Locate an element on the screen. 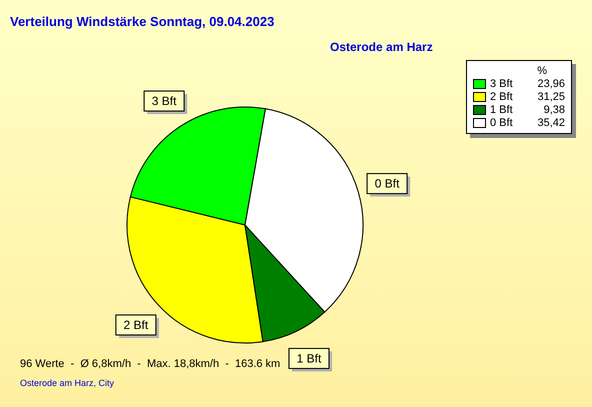 This screenshot has width=592, height=407. data-label: 9,38 is located at coordinates (553, 110).